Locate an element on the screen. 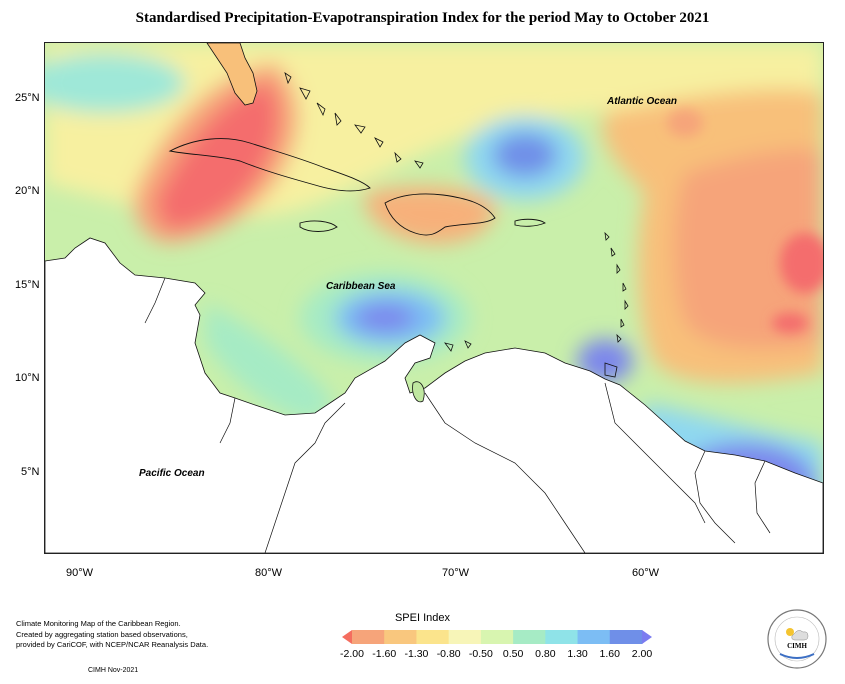  legend-title: SPEI Index is located at coordinates (422, 618).